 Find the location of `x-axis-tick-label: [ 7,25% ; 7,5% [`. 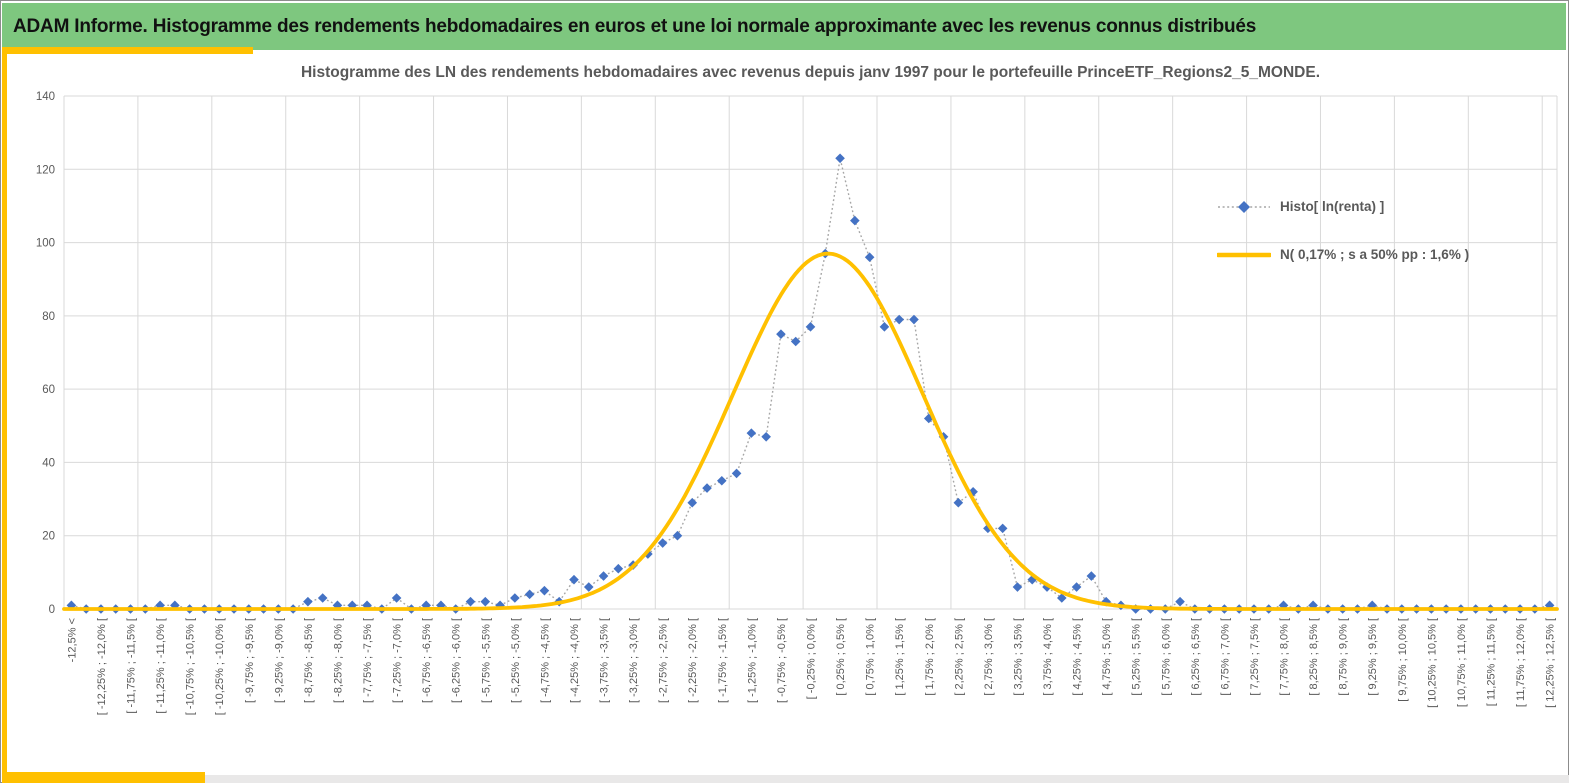

x-axis-tick-label: [ 7,25% ; 7,5% [ is located at coordinates (1255, 657).